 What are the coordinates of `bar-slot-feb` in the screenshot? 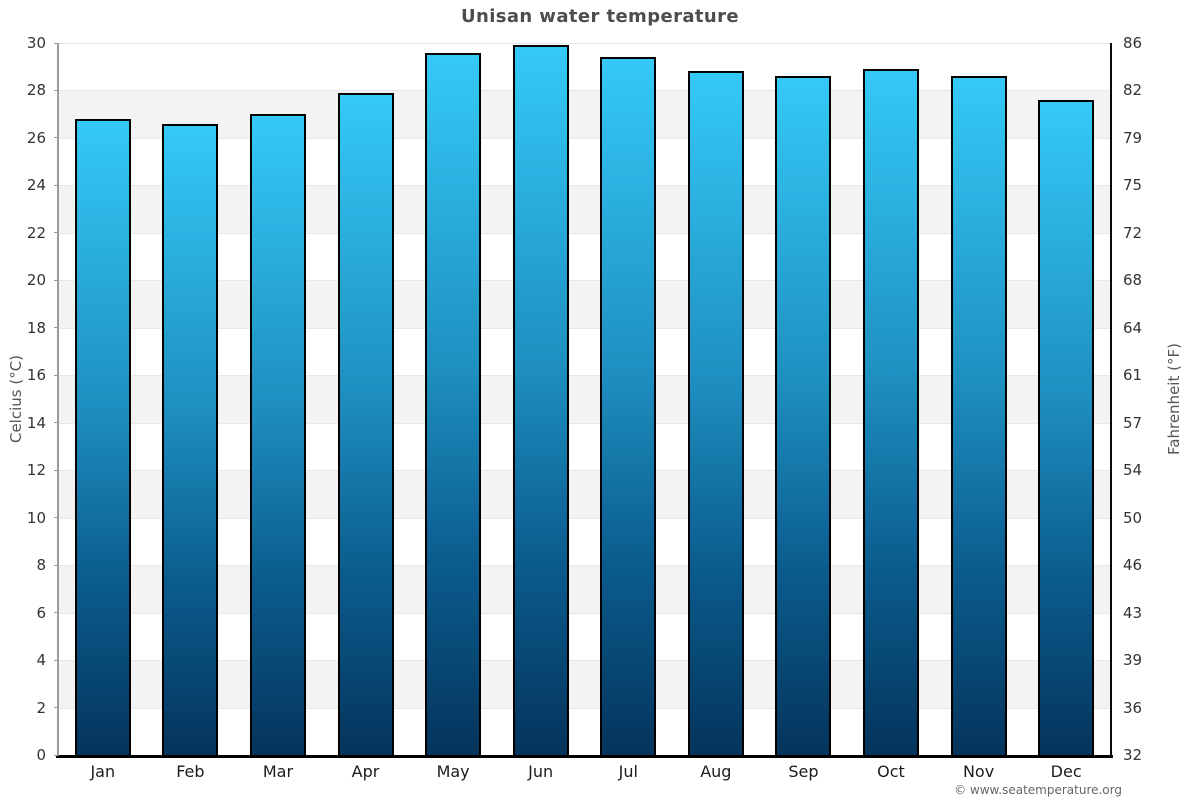 It's located at (191, 399).